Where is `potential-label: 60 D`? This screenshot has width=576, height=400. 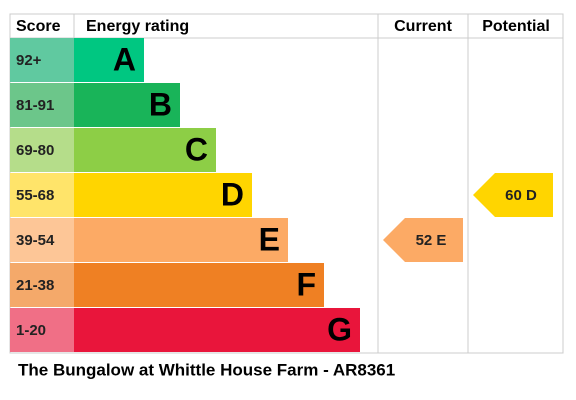 potential-label: 60 D is located at coordinates (521, 195).